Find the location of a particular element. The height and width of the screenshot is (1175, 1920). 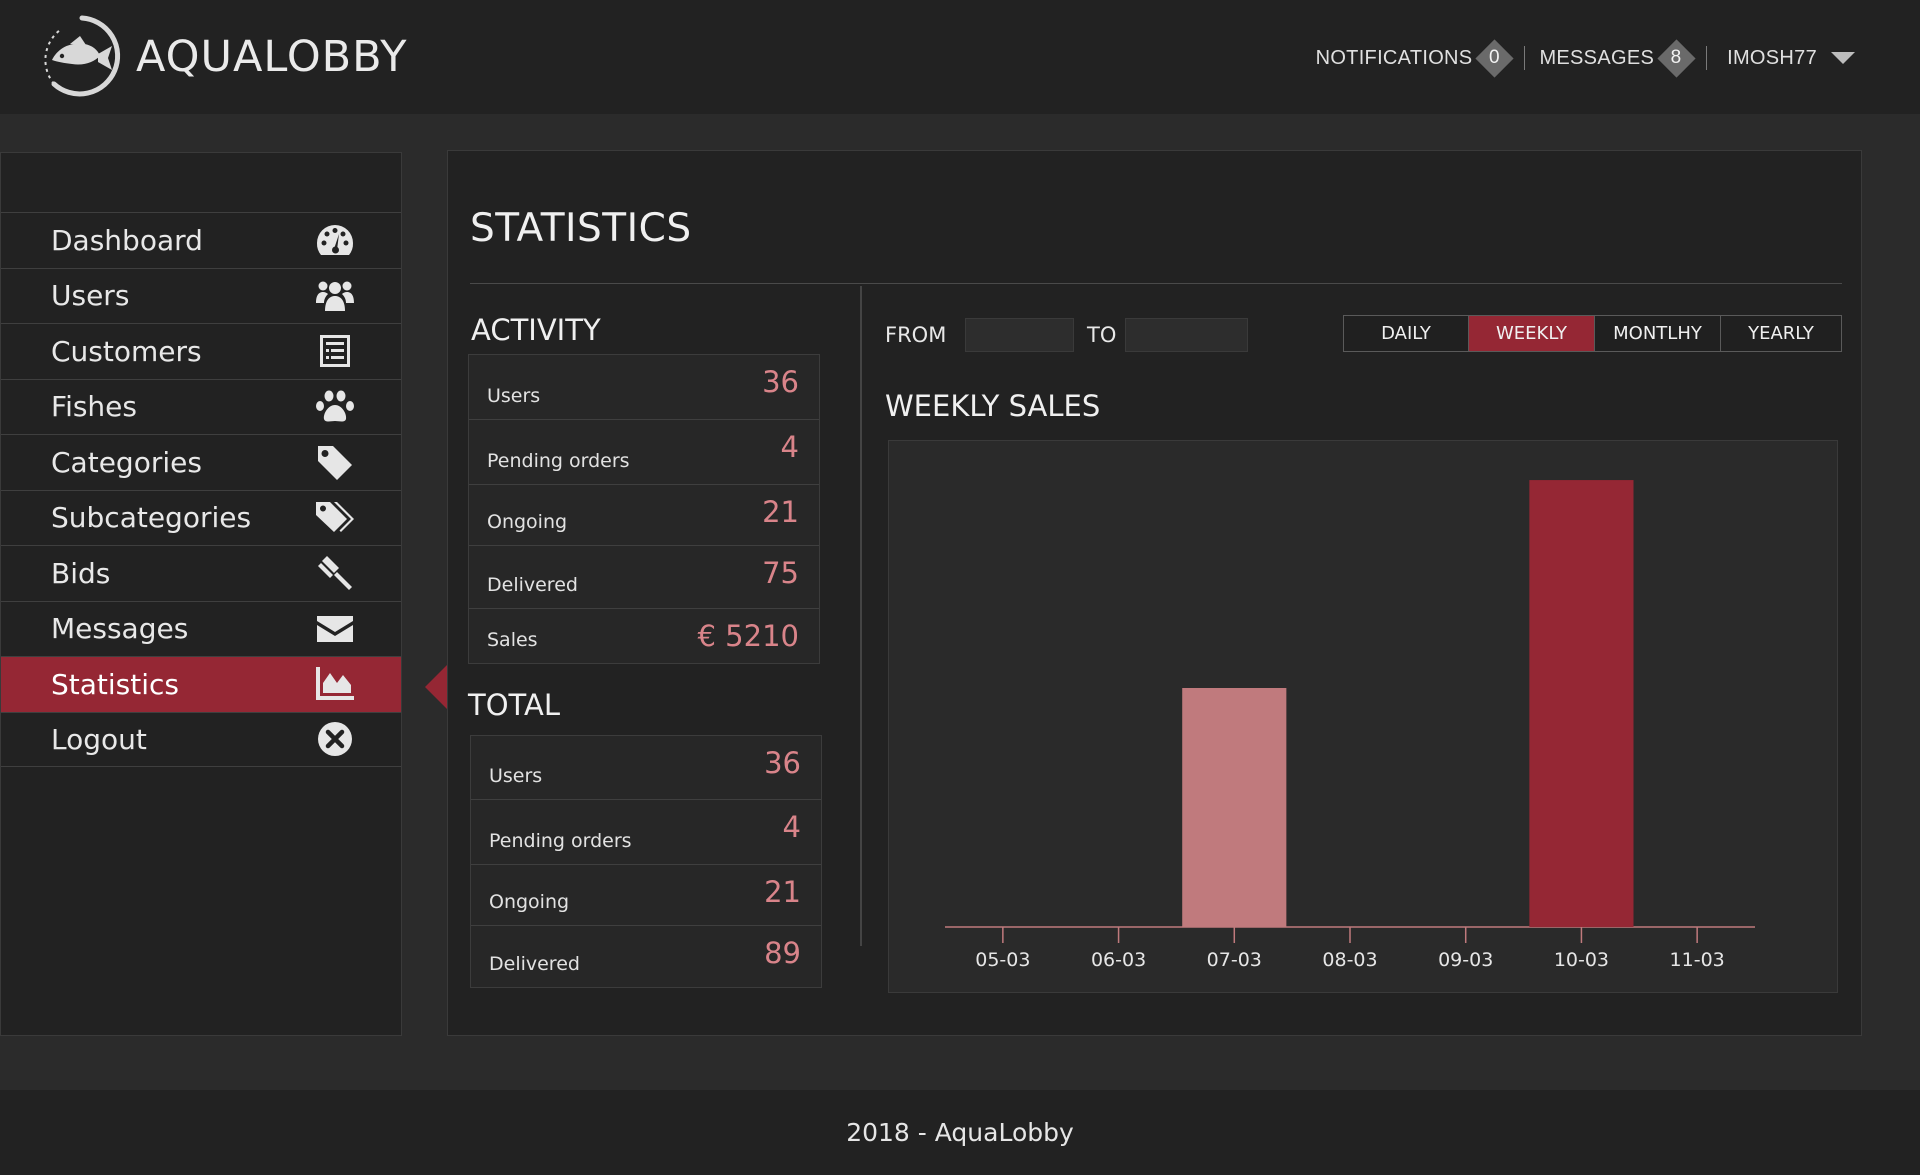

x-tick-label: 10-03 is located at coordinates (1581, 960).